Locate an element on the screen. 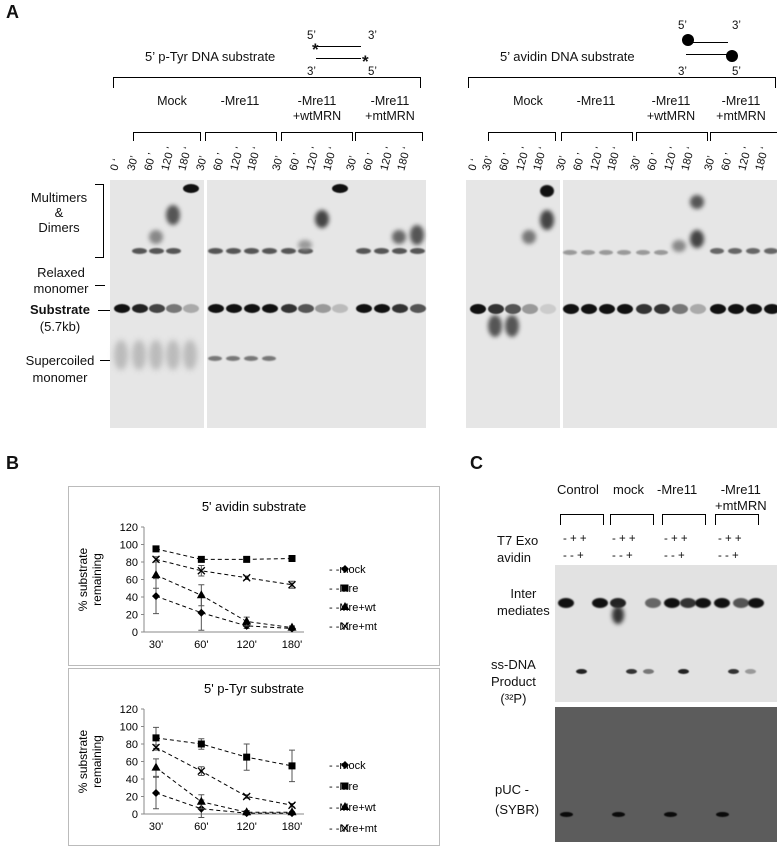 This screenshot has width=777, height=850. ptyr-star-icon: * is located at coordinates (365, 61).